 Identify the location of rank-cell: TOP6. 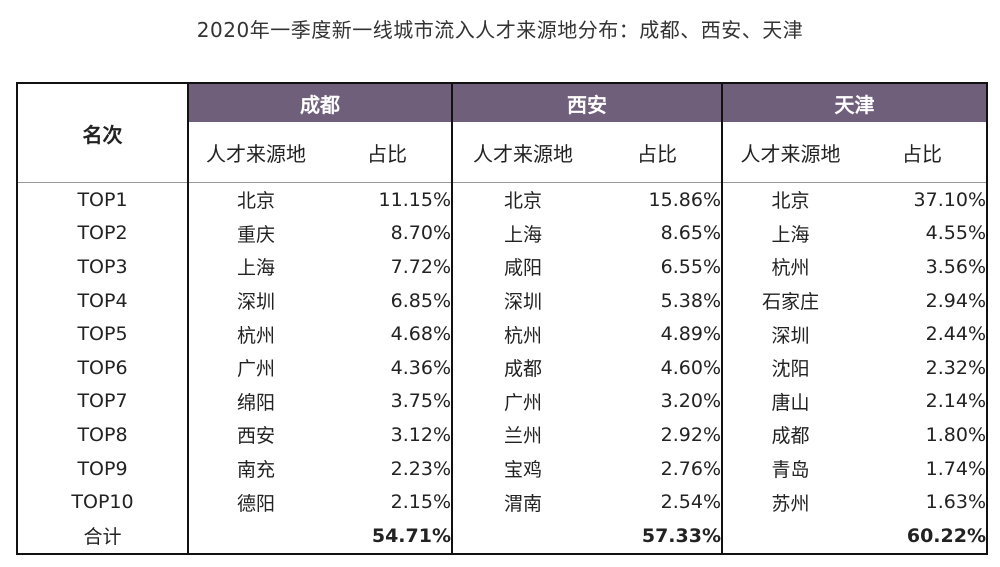
(103, 367).